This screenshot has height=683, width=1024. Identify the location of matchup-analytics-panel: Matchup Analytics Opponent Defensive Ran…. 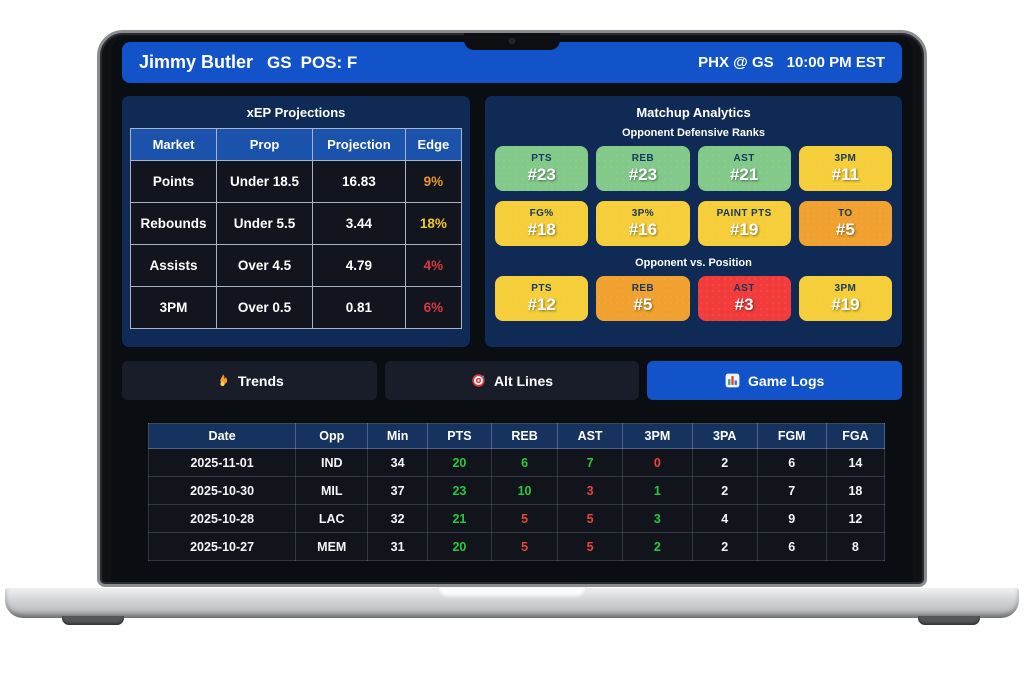
(693, 221).